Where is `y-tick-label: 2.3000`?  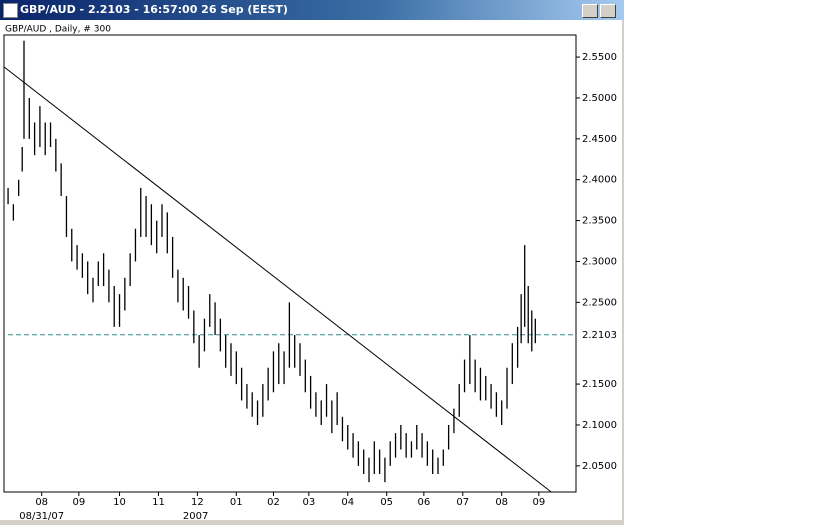 y-tick-label: 2.3000 is located at coordinates (599, 261).